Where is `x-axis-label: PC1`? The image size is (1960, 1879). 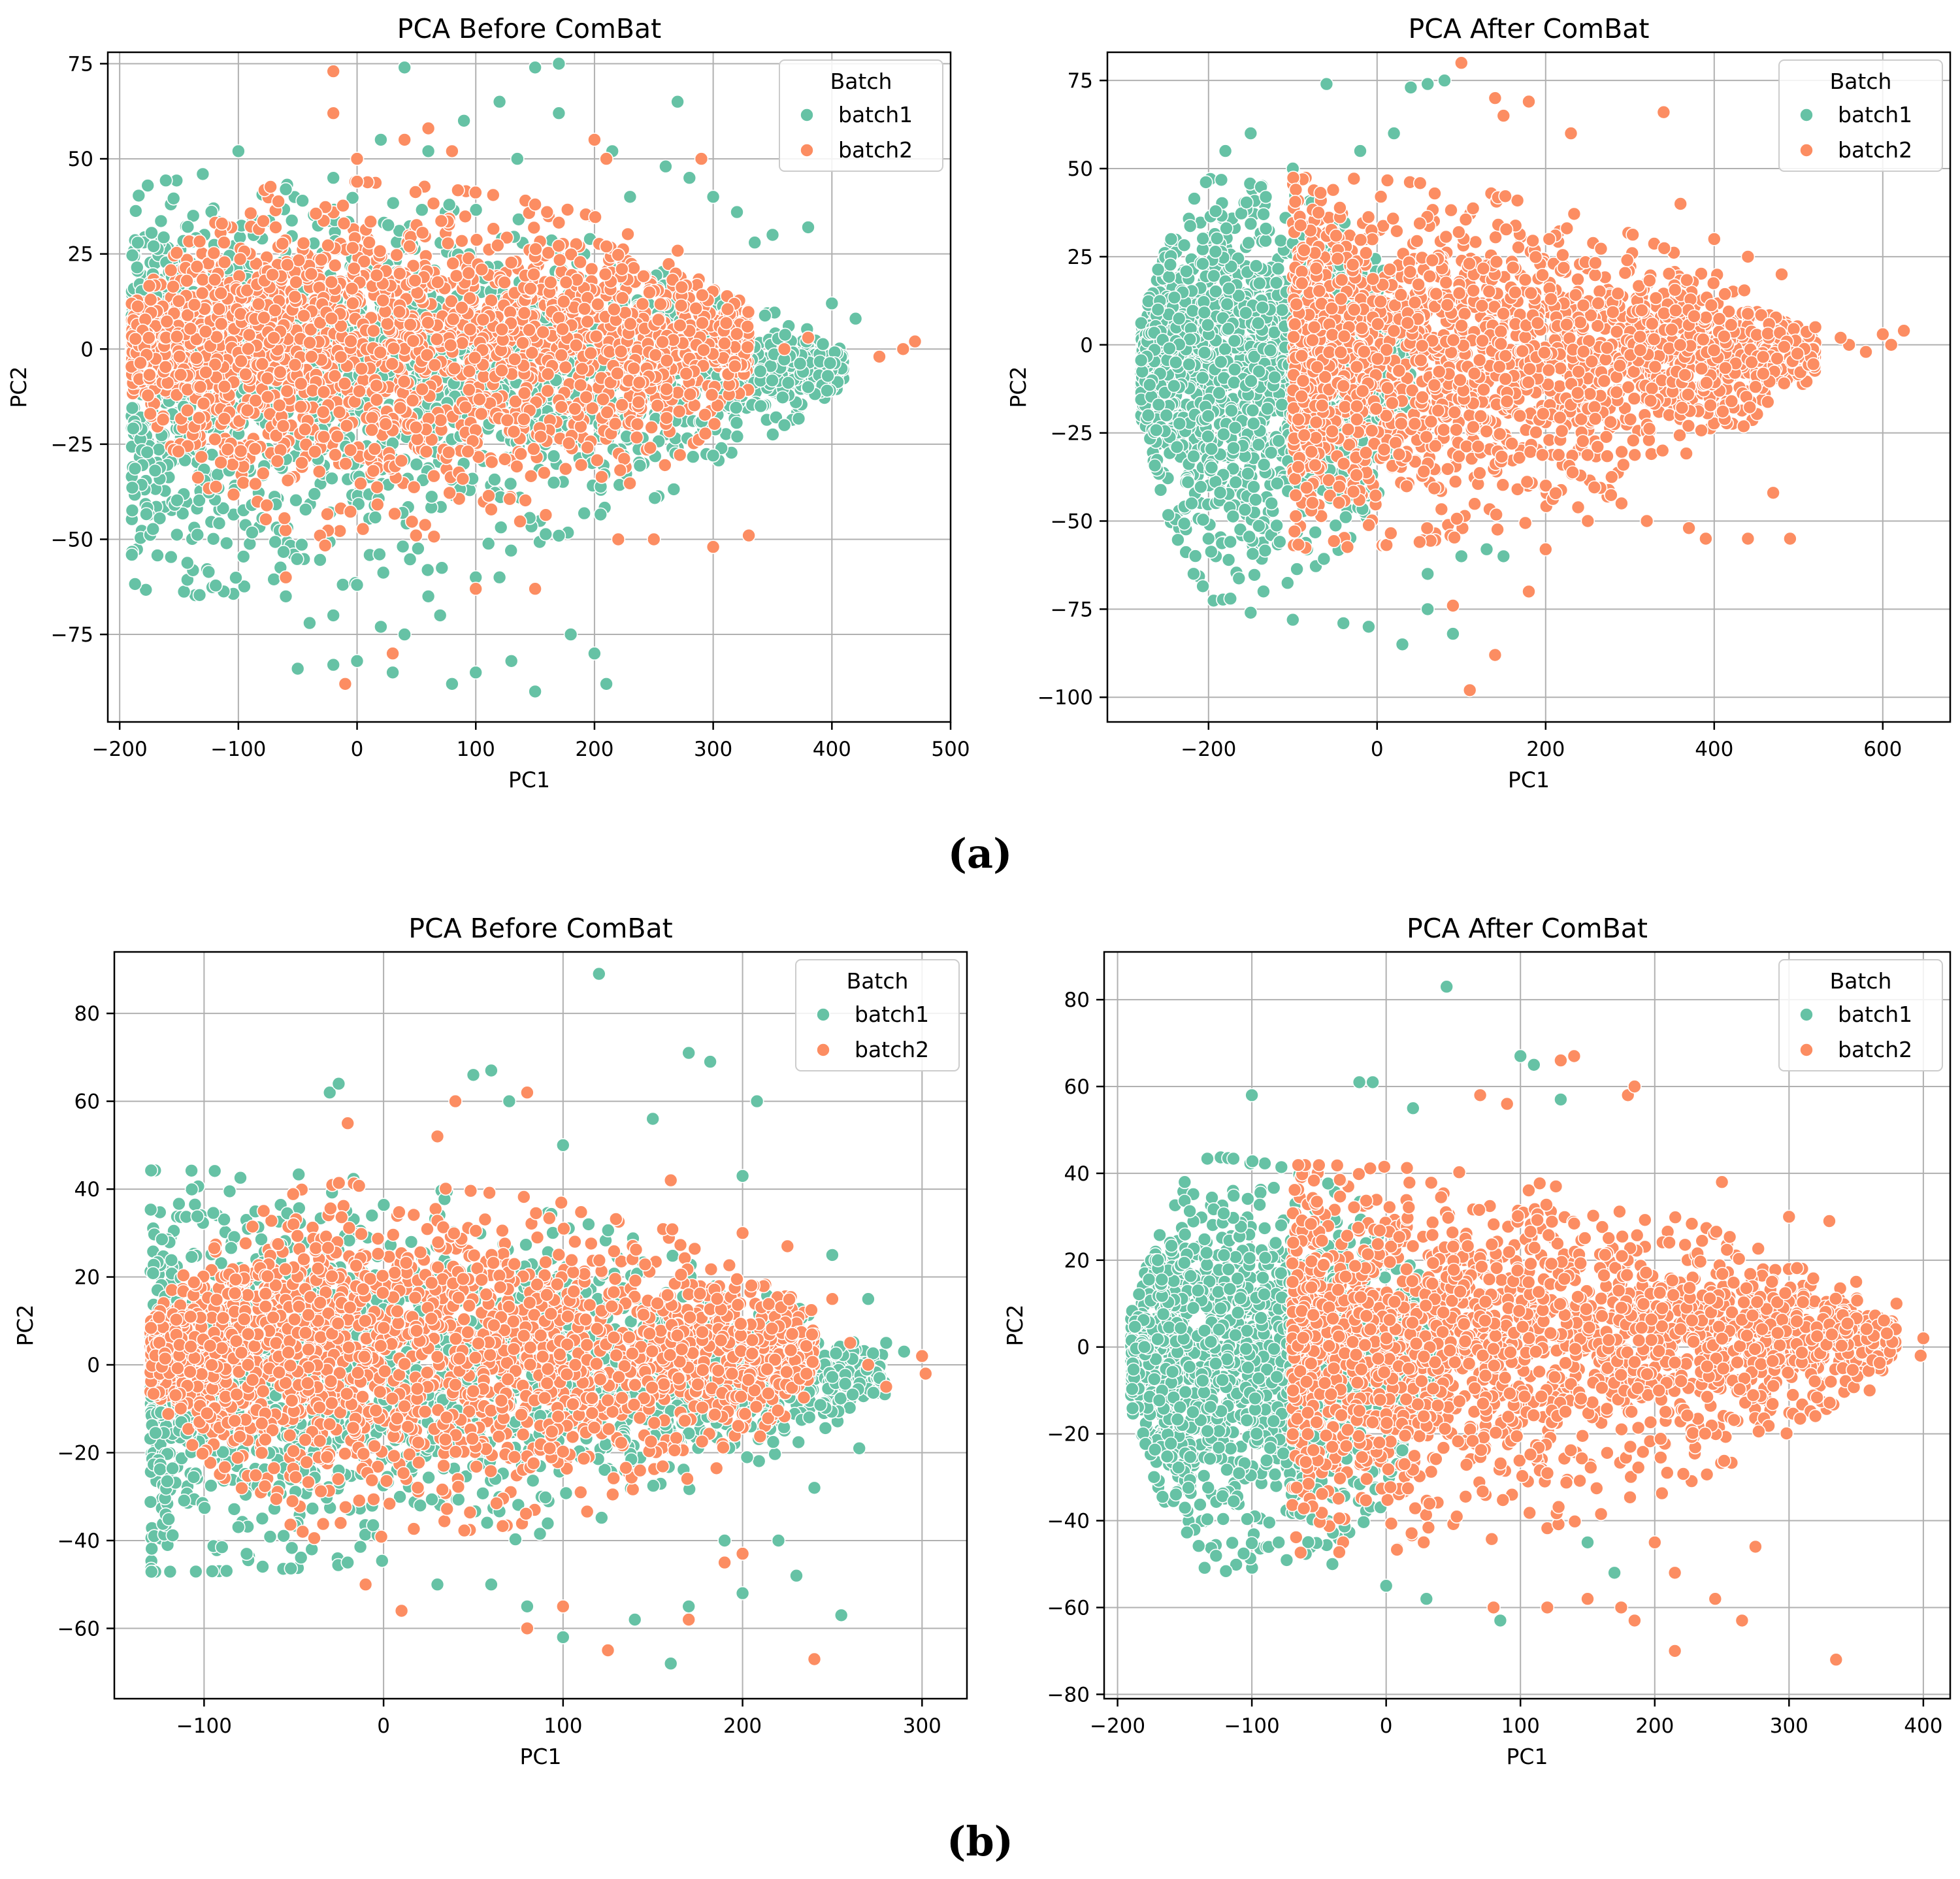
x-axis-label: PC1 is located at coordinates (529, 779).